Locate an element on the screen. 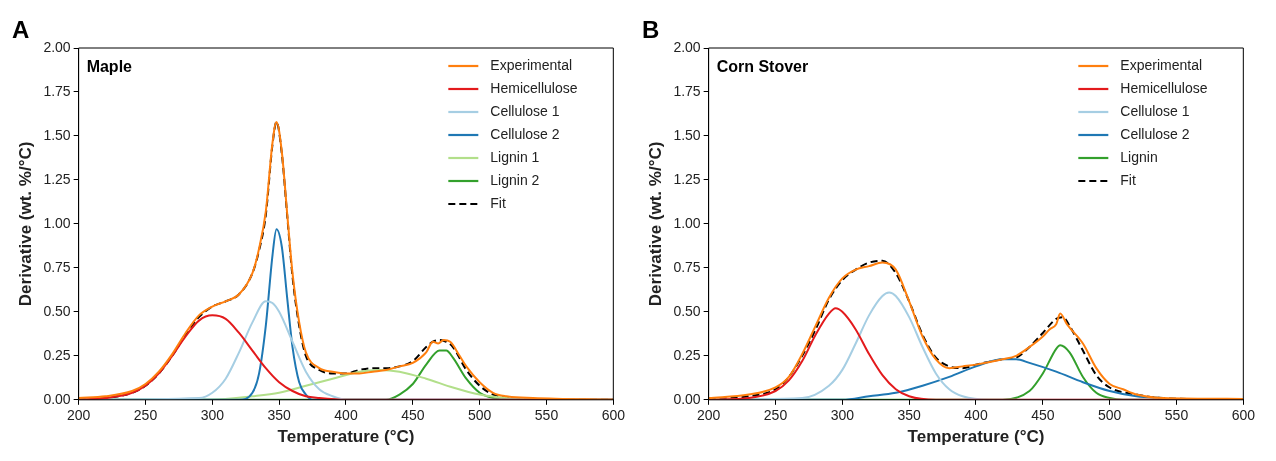 The width and height of the screenshot is (1276, 461). legend-label: Lignin 2 is located at coordinates (515, 179).